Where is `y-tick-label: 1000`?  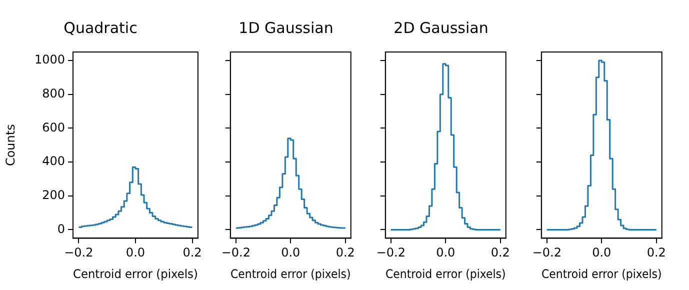 y-tick-label: 1000 is located at coordinates (49, 59).